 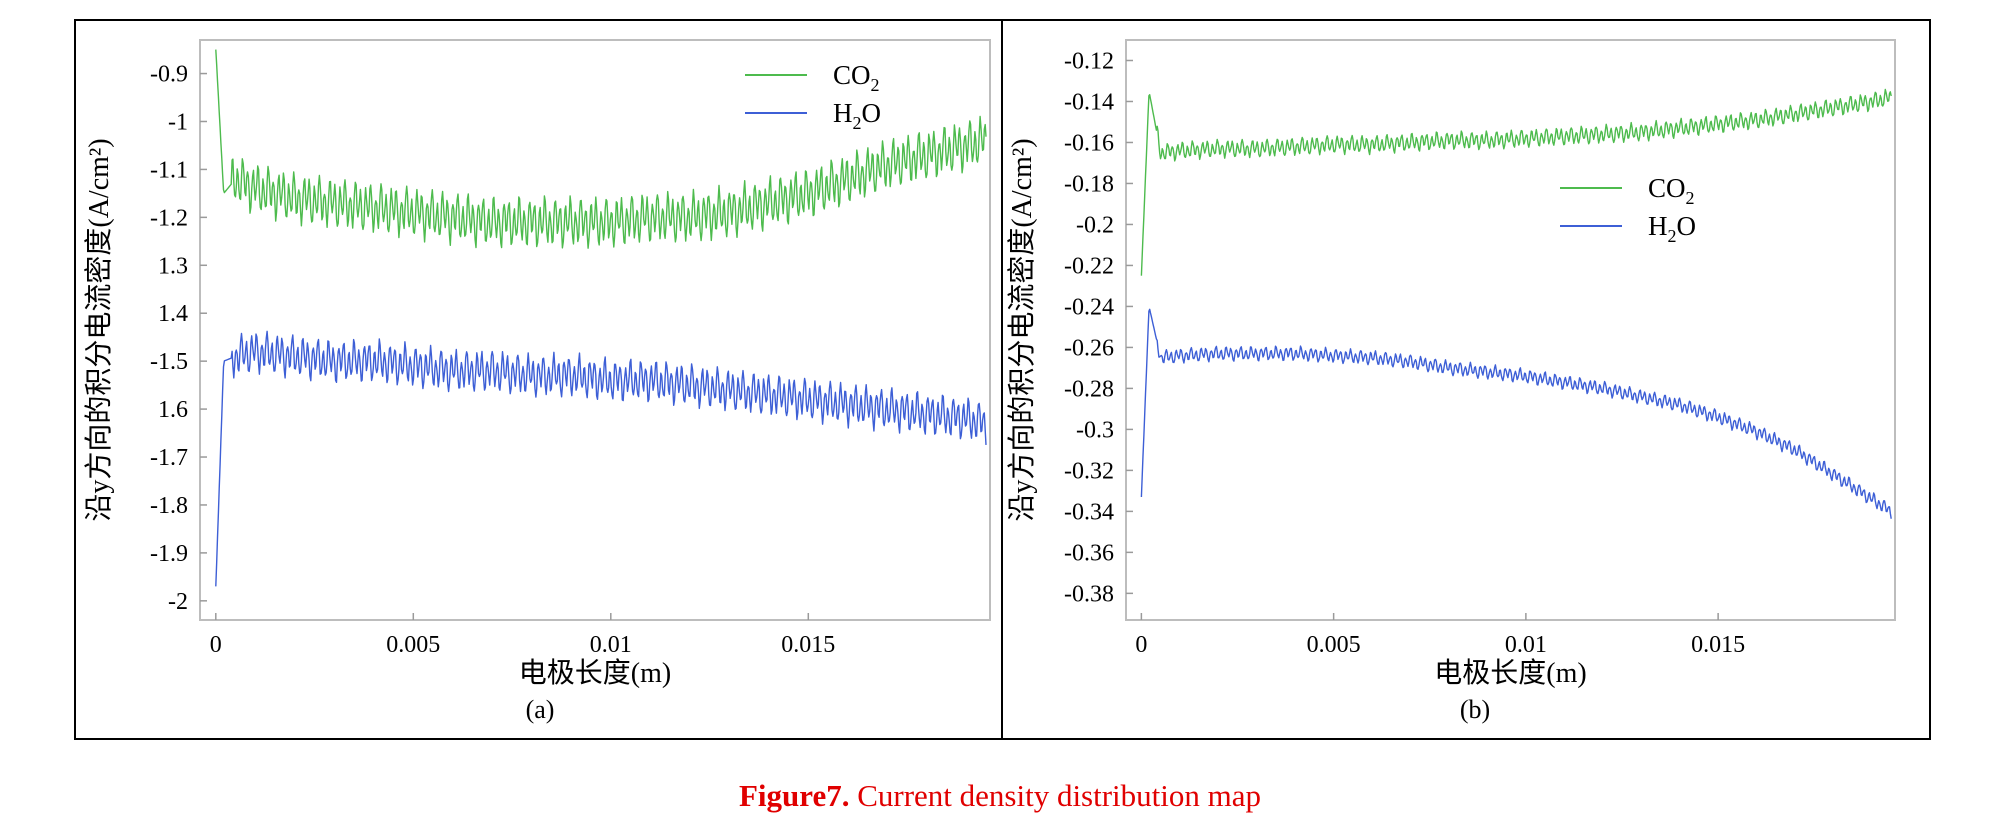 What do you see at coordinates (169, 506) in the screenshot?
I see `y-tick-label: -1.8` at bounding box center [169, 506].